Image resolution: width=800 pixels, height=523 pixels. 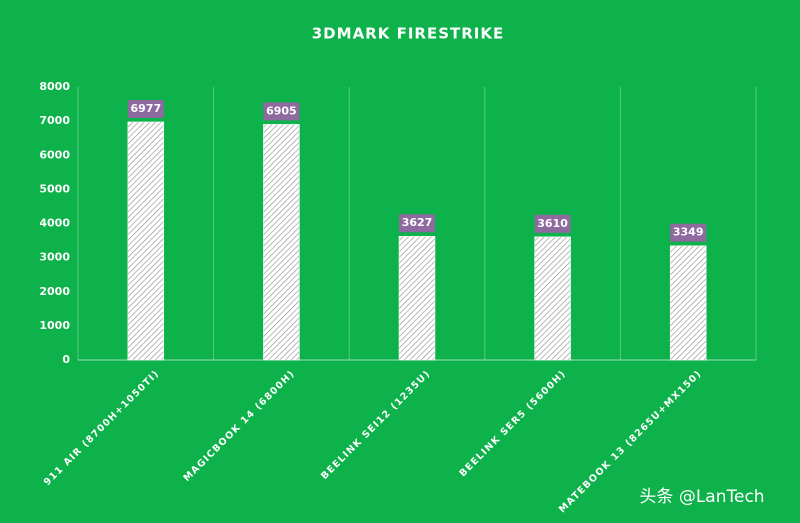 What do you see at coordinates (54, 188) in the screenshot?
I see `y-tick-label: 5000` at bounding box center [54, 188].